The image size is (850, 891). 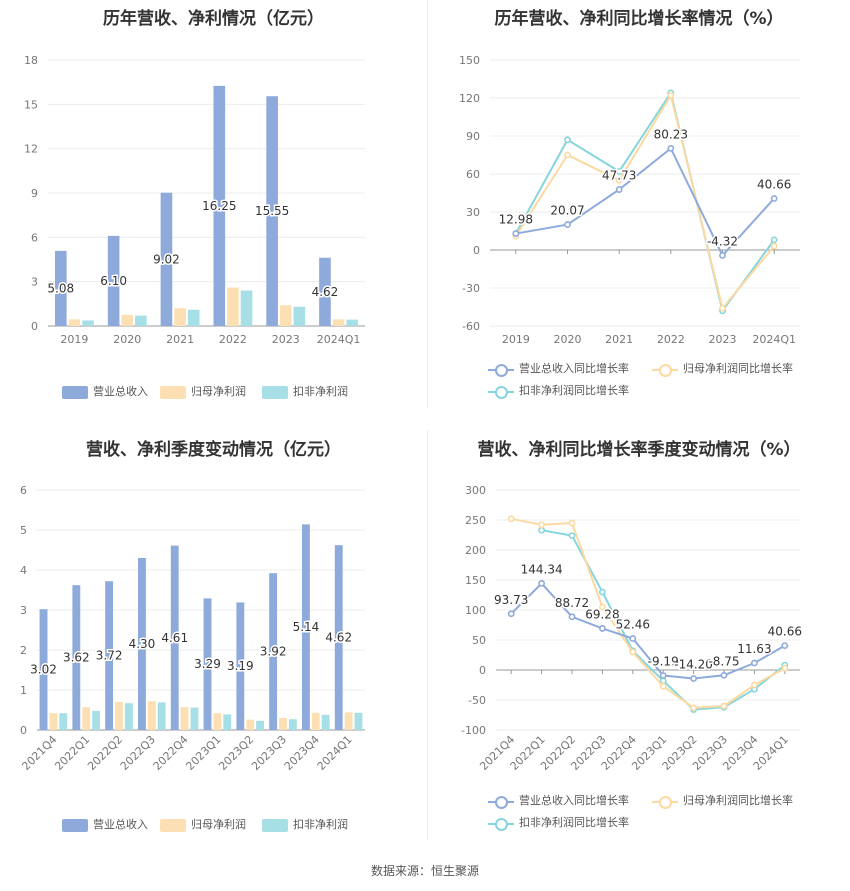 I want to click on data-label: 80.23, so click(x=671, y=134).